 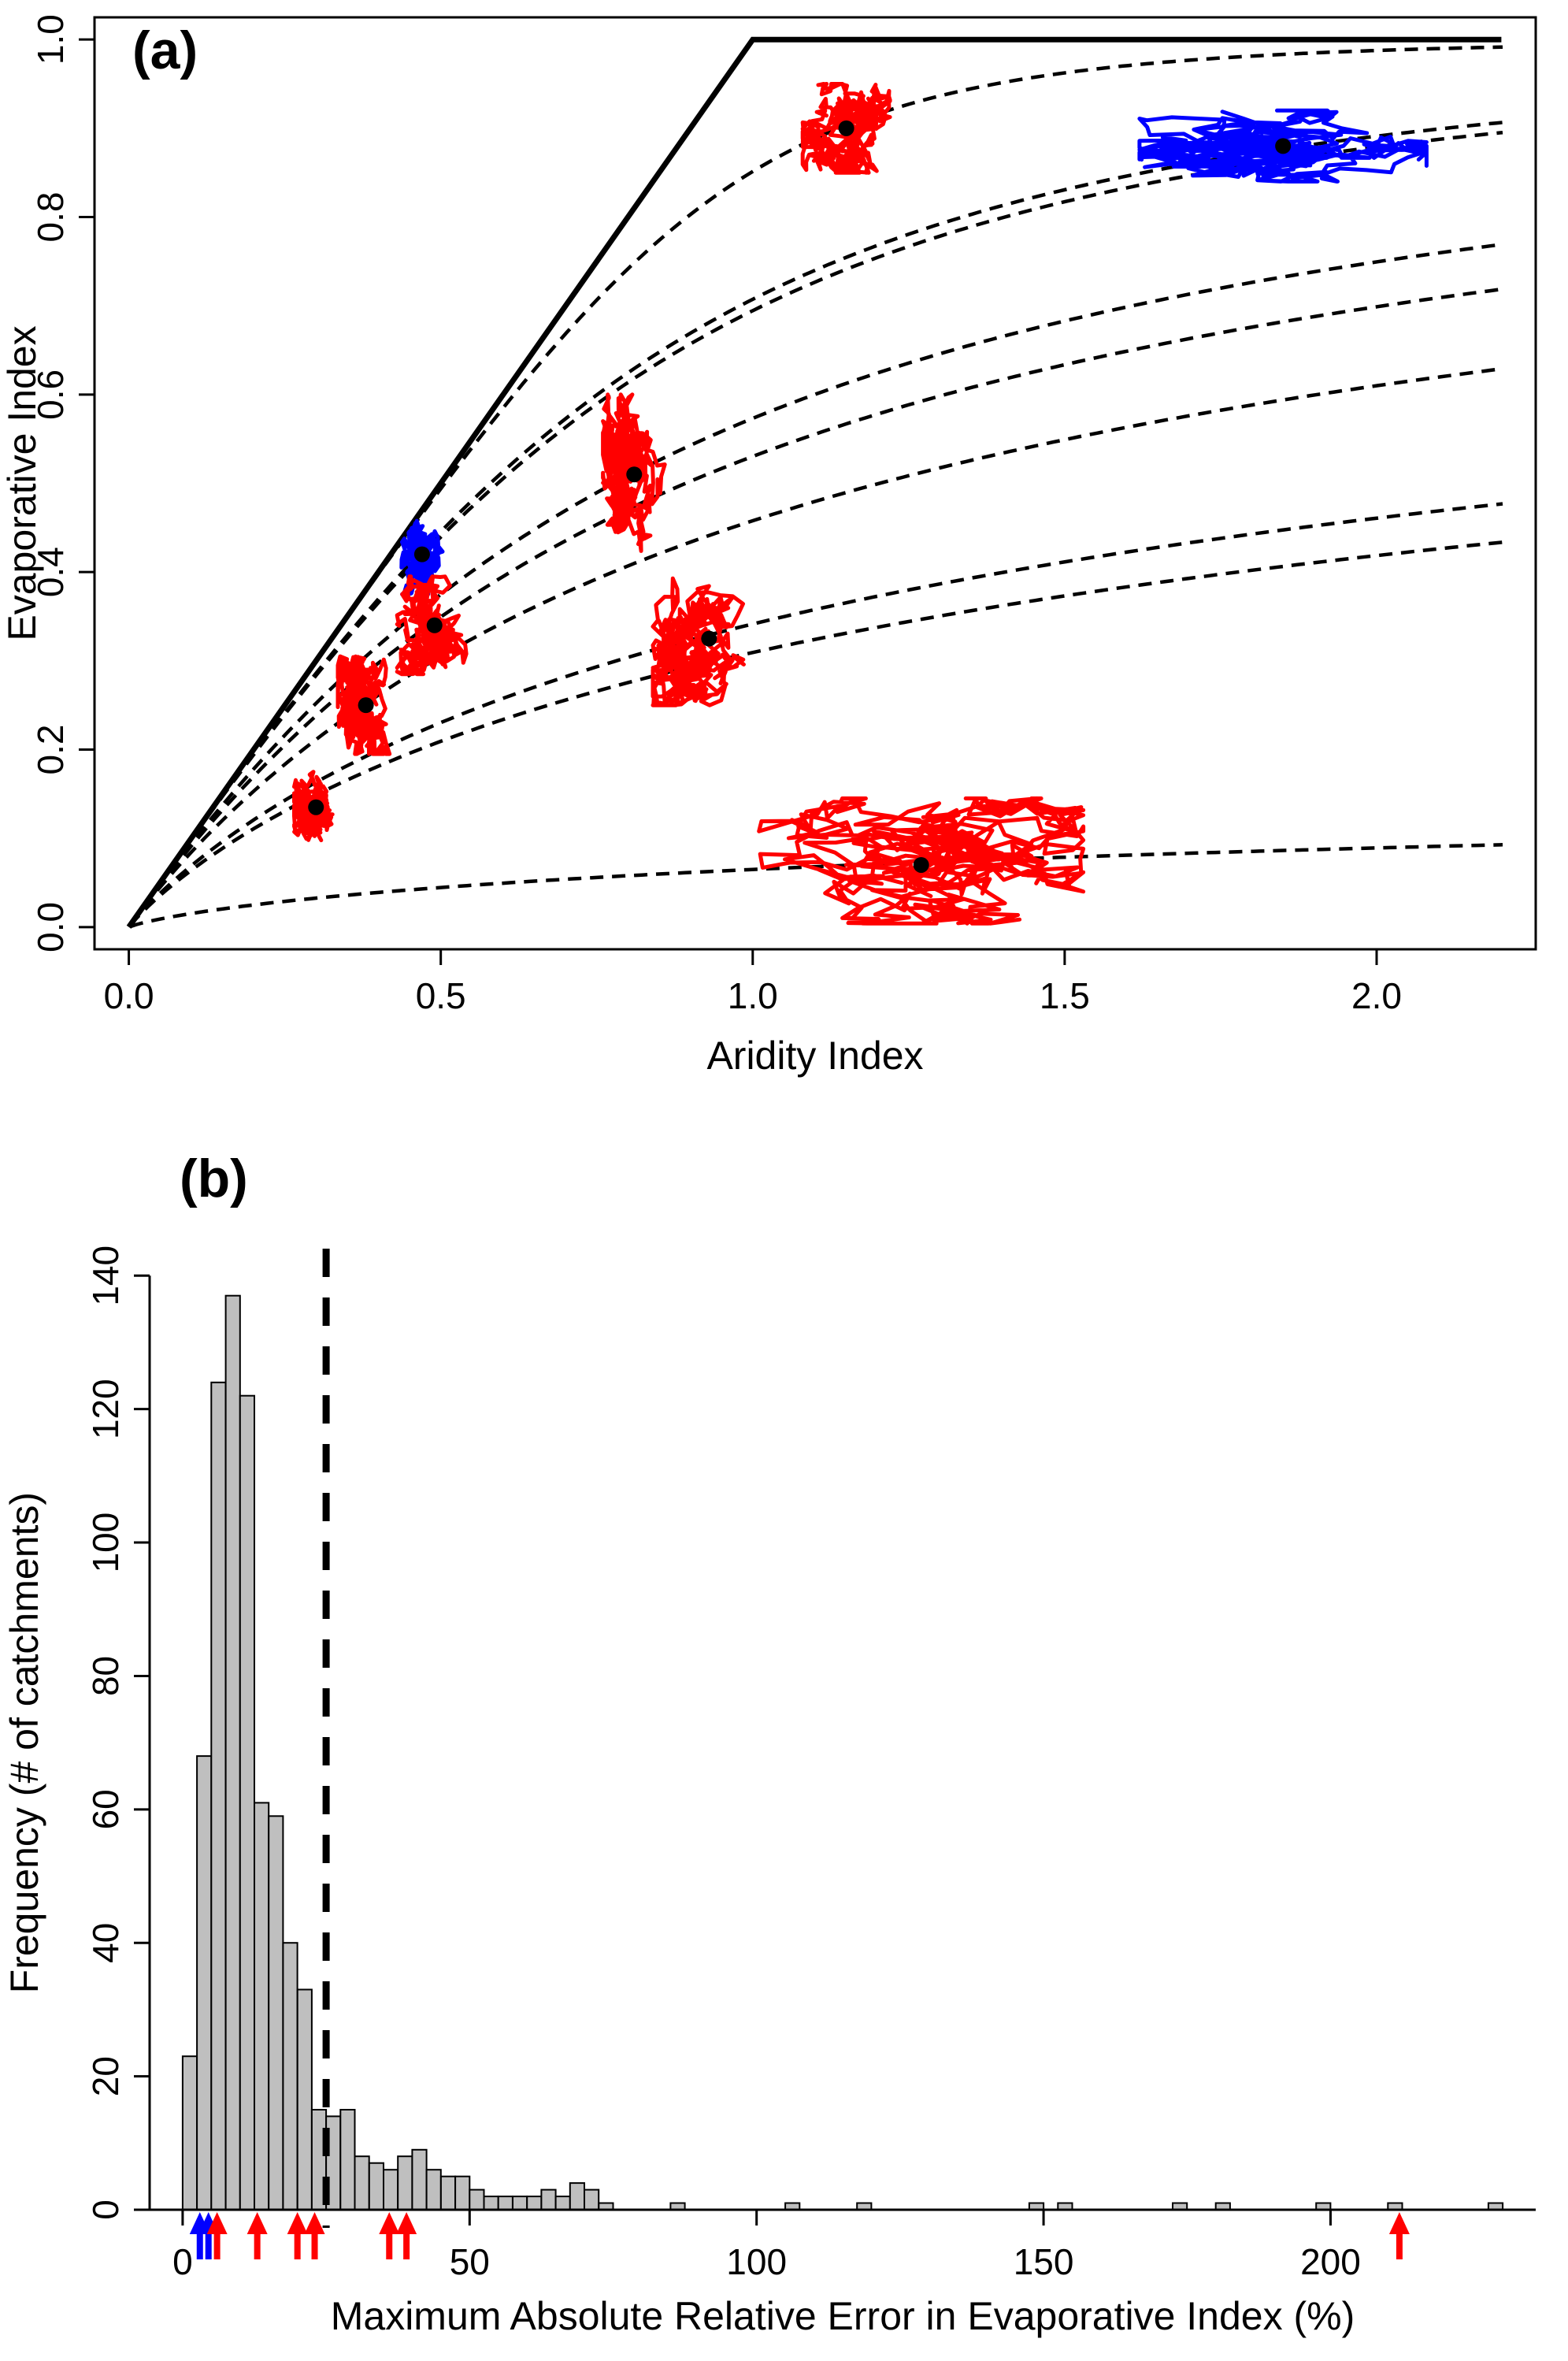 I want to click on y-tick-label: 0.8, so click(x=50, y=217).